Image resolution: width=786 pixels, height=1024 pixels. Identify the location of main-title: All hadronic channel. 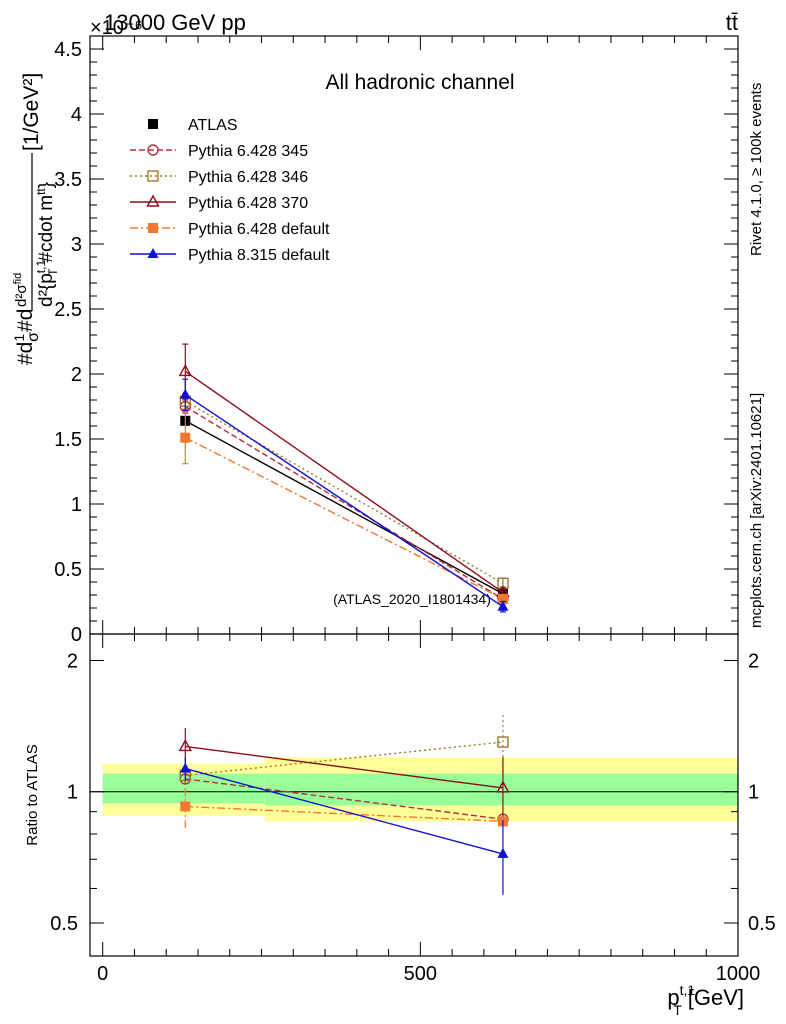
(419, 82).